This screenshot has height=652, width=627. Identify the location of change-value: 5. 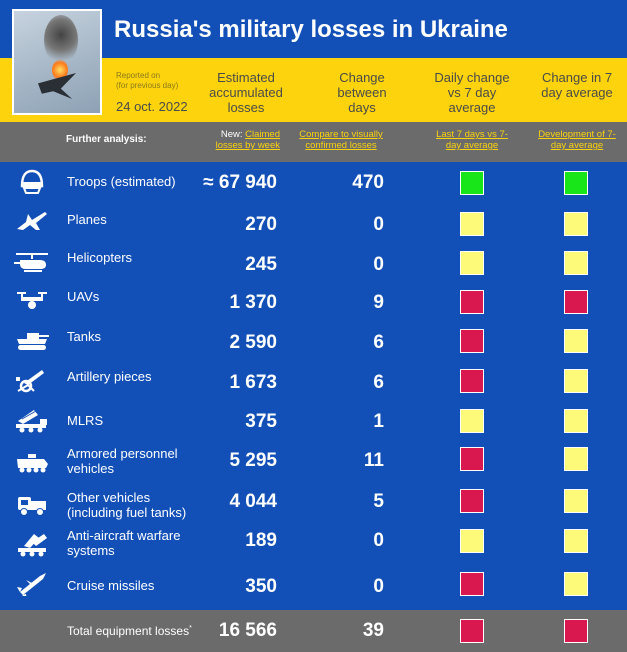
(378, 501).